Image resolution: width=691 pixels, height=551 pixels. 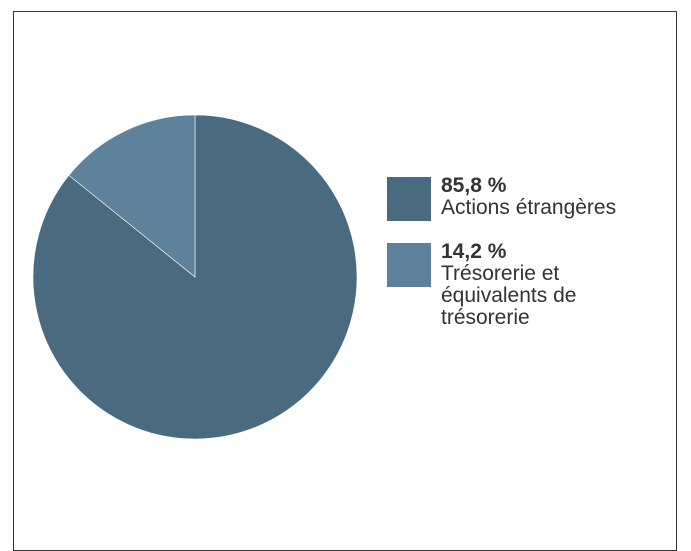 I want to click on legend-swatch-foreign-equities, so click(x=409, y=199).